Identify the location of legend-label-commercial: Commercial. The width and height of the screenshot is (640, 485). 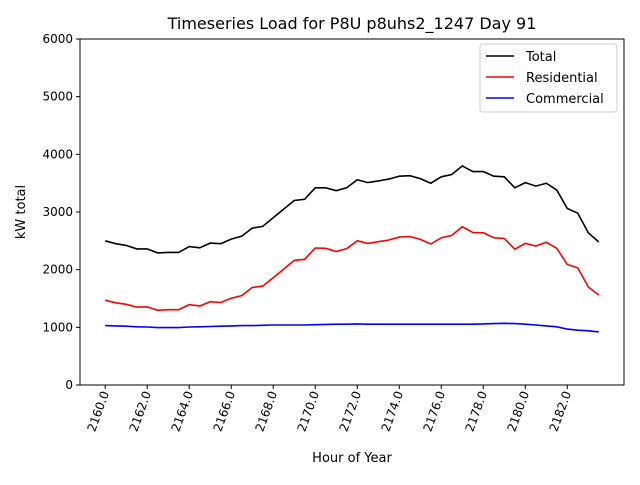
(565, 99).